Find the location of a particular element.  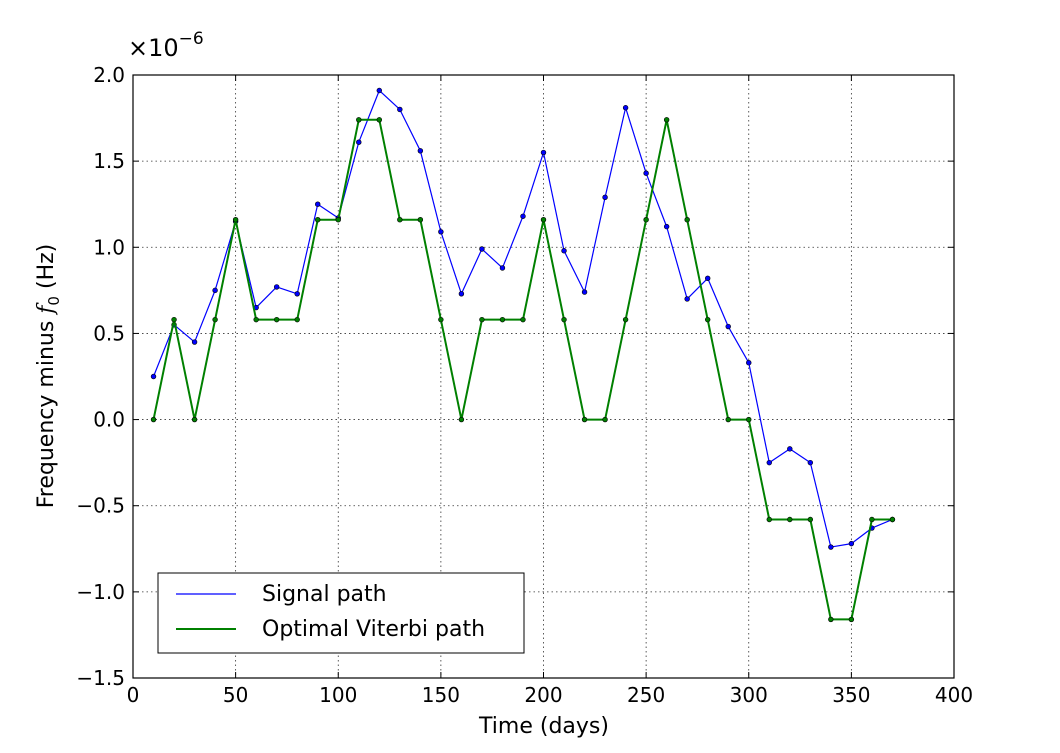

y-tick-label: −1.5 is located at coordinates (100, 678).